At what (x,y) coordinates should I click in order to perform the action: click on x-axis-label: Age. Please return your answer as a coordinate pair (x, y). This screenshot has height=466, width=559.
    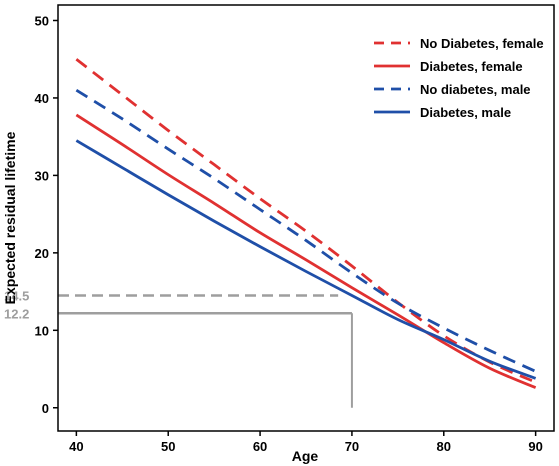
    Looking at the image, I should click on (305, 456).